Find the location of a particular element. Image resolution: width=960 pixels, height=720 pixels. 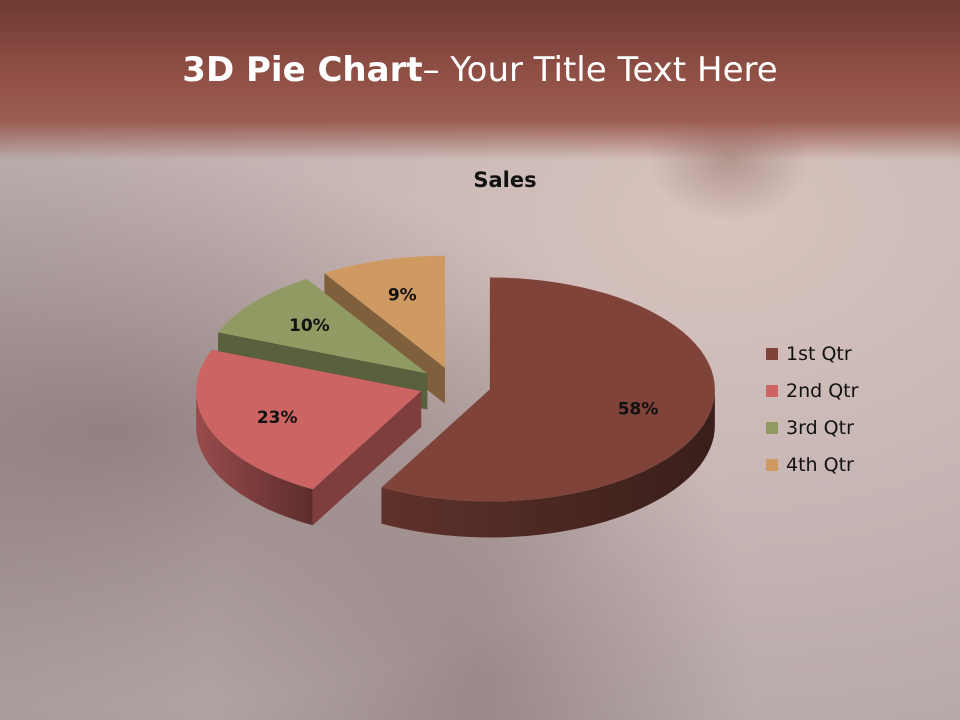

legend: 1st Qtr 2nd Qtr 3rd Qtr 4th Qtr is located at coordinates (812, 409).